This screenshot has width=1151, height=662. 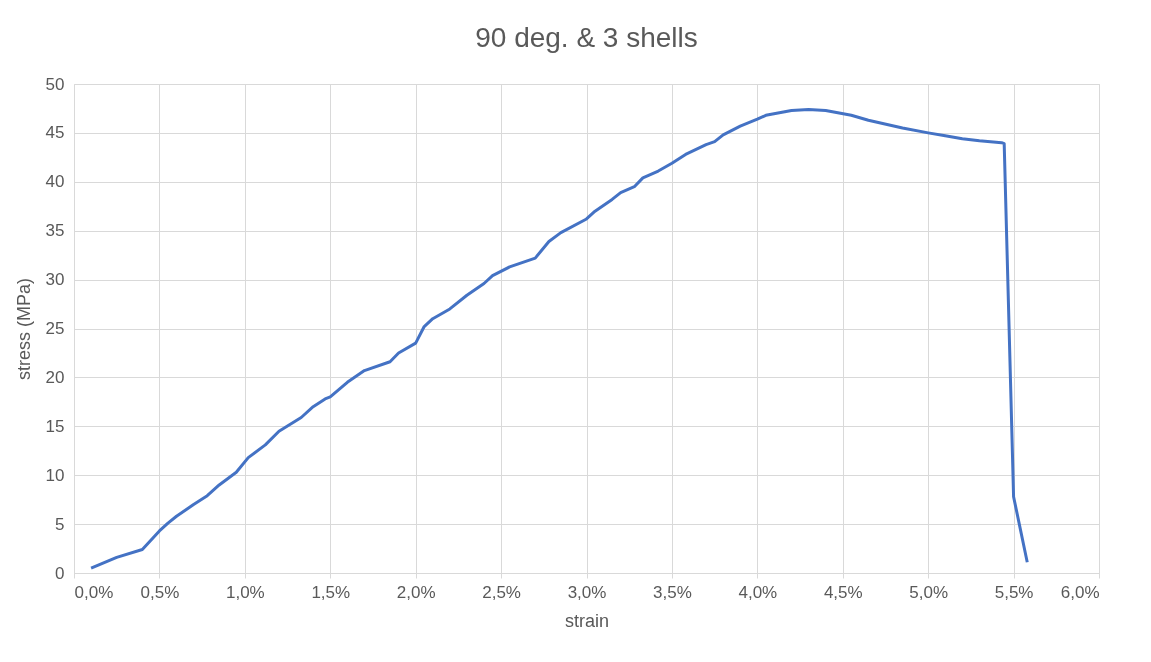 I want to click on x-axis-title: strain, so click(x=587, y=620).